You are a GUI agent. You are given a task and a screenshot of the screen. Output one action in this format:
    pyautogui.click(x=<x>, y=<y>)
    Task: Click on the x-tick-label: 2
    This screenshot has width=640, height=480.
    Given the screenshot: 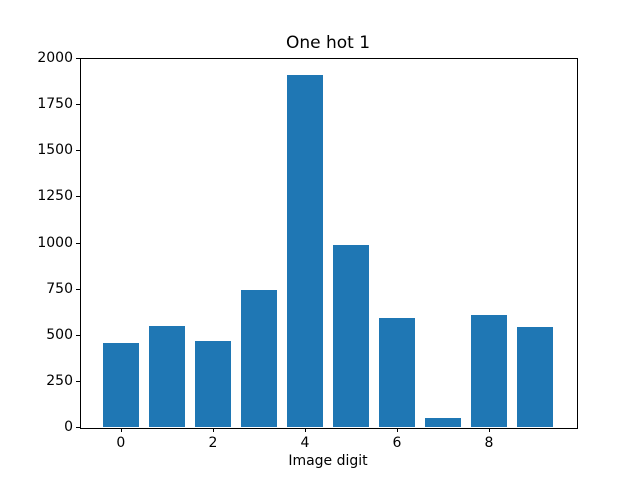 What is the action you would take?
    pyautogui.click(x=213, y=443)
    